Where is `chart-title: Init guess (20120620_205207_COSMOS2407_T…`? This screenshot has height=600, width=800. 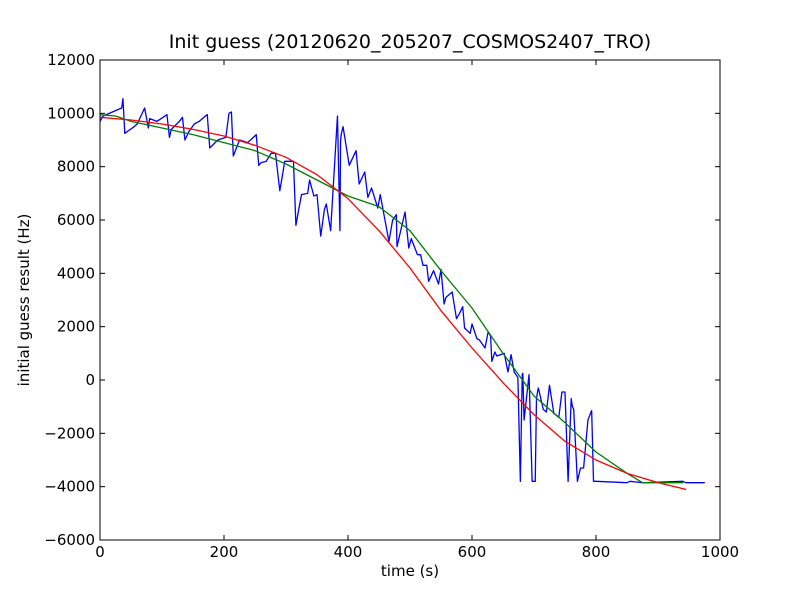 chart-title: Init guess (20120620_205207_COSMOS2407_T… is located at coordinates (410, 42).